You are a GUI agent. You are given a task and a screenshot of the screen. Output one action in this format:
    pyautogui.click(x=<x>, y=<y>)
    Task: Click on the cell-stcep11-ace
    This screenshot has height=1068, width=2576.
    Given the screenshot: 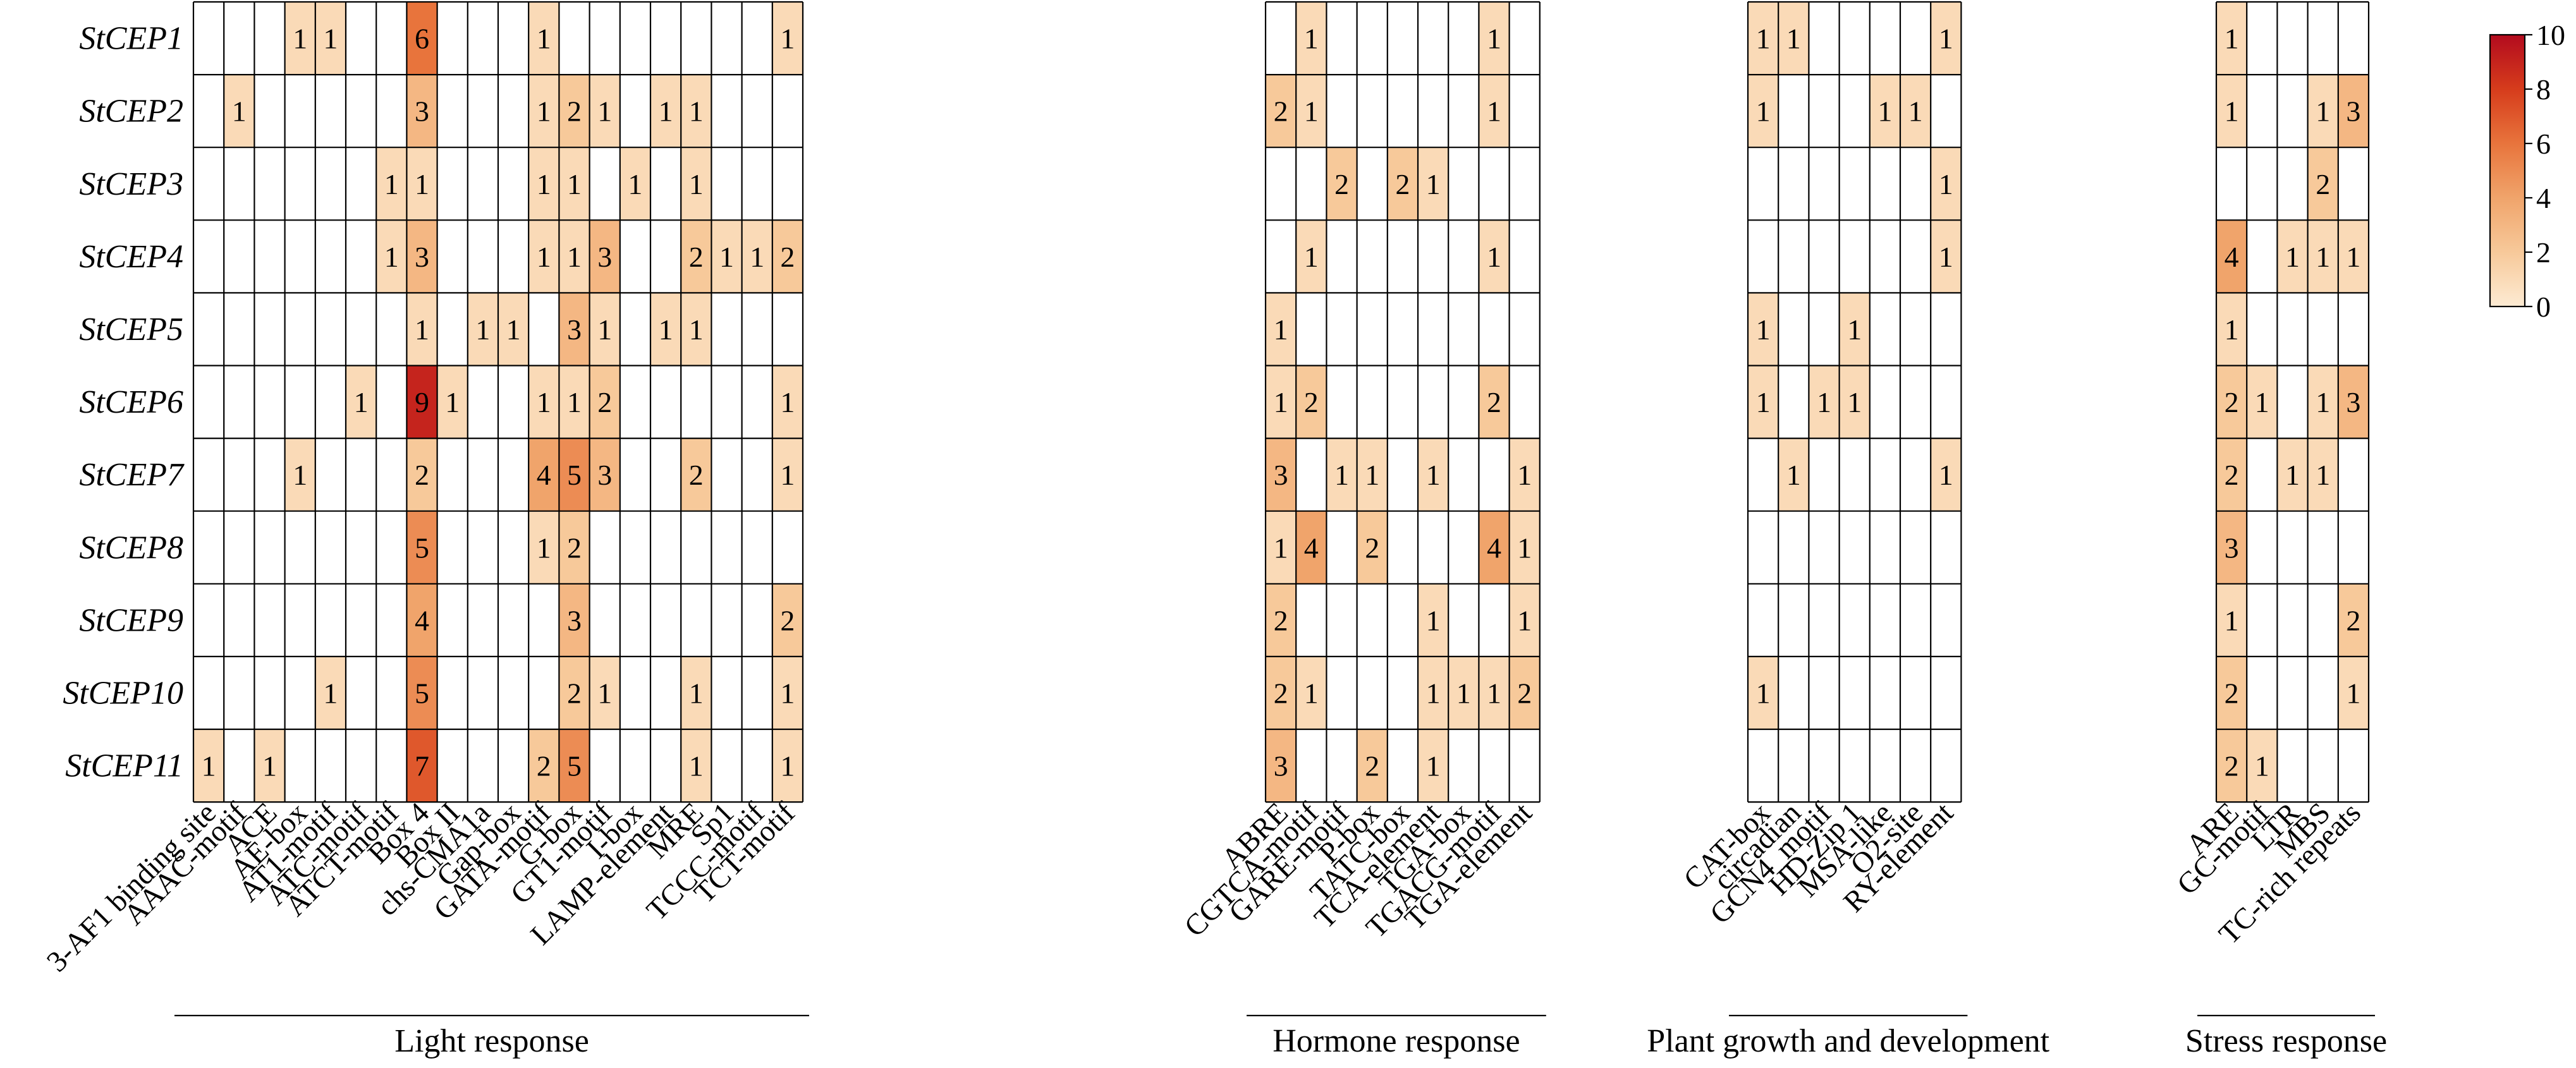 What is the action you would take?
    pyautogui.click(x=269, y=766)
    